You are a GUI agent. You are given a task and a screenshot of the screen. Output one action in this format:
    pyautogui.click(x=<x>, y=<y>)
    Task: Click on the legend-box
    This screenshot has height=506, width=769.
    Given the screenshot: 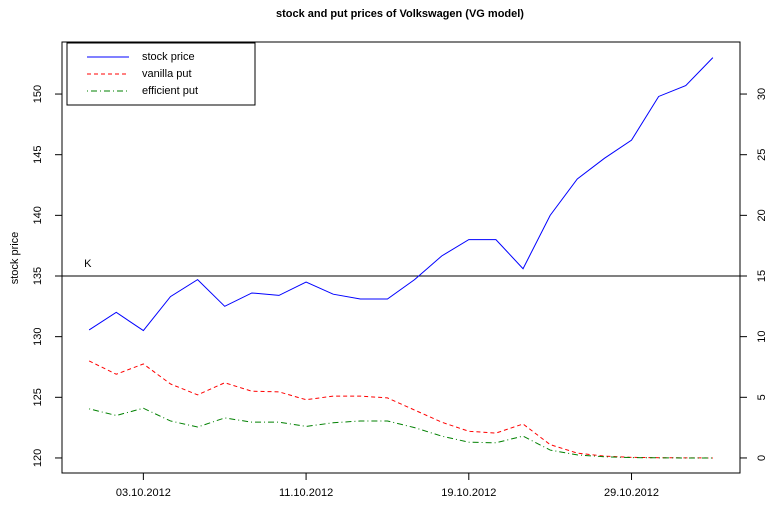 What is the action you would take?
    pyautogui.click(x=161, y=74)
    